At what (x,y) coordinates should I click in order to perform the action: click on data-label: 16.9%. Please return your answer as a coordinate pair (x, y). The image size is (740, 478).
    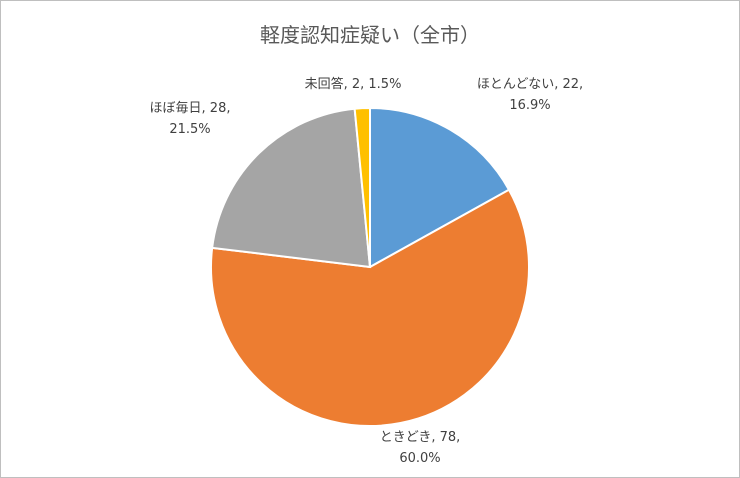
    Looking at the image, I should click on (529, 105).